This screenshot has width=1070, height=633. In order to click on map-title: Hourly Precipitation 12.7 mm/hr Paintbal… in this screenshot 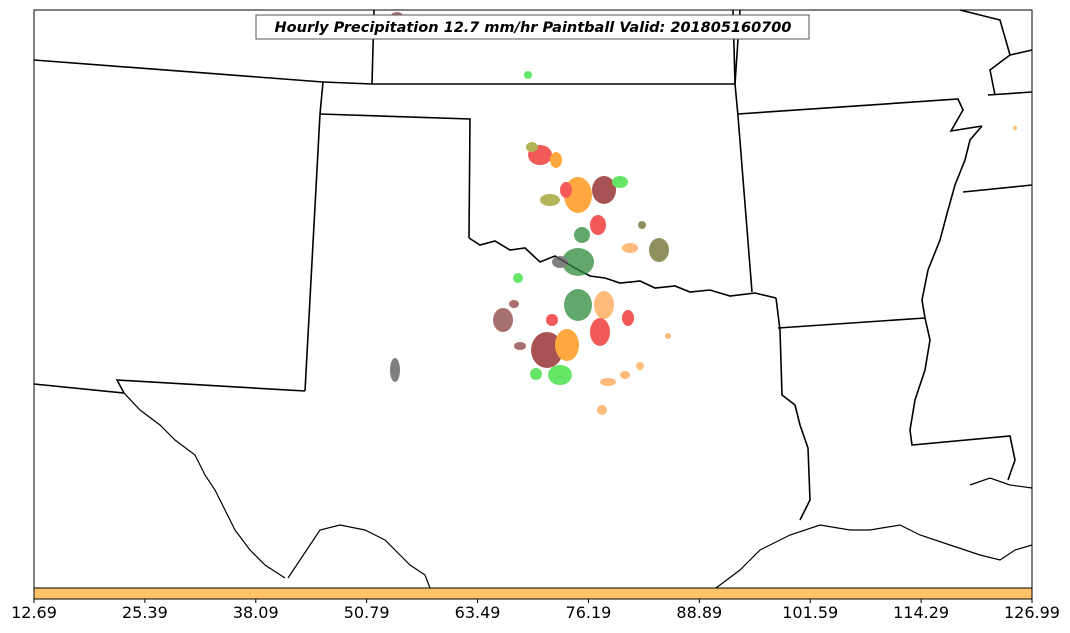, I will do `click(533, 28)`.